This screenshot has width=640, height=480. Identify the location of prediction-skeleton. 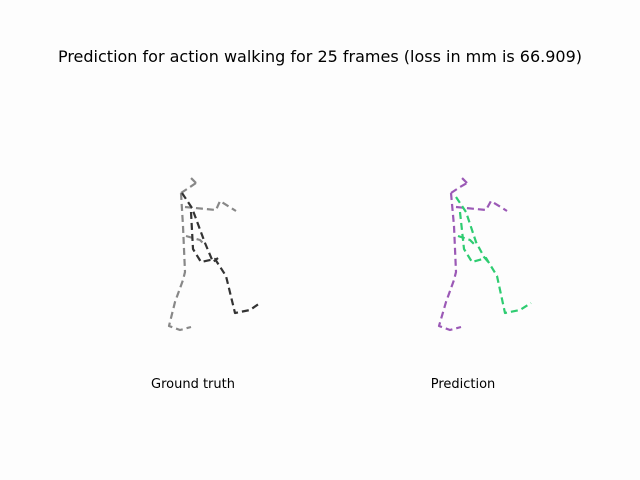
(484, 254).